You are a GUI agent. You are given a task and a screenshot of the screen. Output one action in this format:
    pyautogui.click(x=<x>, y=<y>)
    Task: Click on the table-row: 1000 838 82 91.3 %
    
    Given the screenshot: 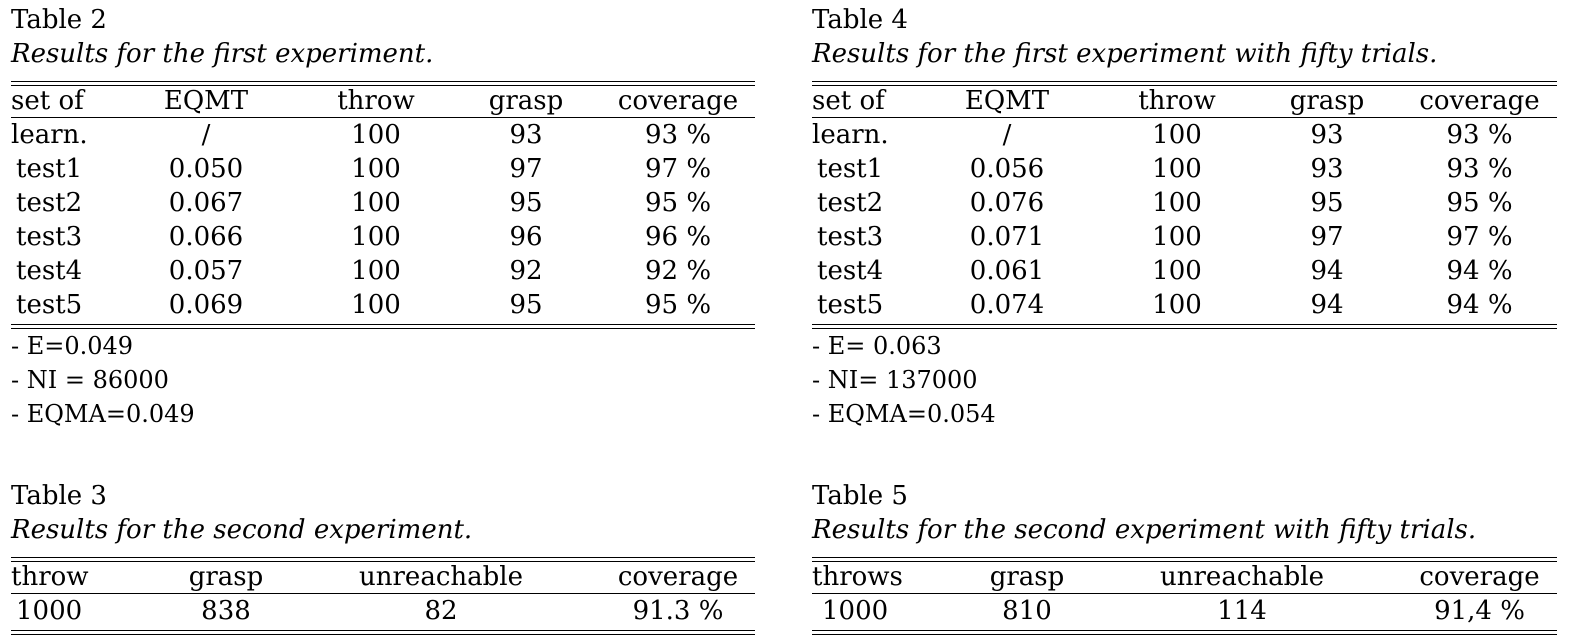 What is the action you would take?
    pyautogui.click(x=383, y=611)
    